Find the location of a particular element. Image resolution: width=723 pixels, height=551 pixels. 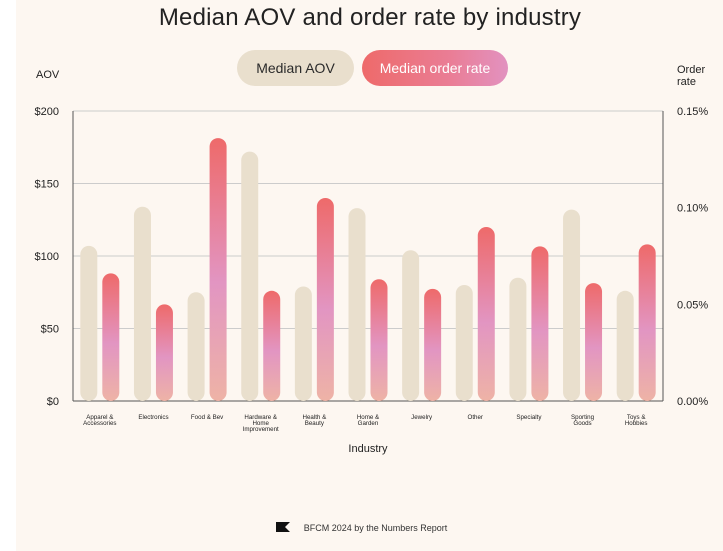

x-tick-label: Jewelry is located at coordinates (422, 417).